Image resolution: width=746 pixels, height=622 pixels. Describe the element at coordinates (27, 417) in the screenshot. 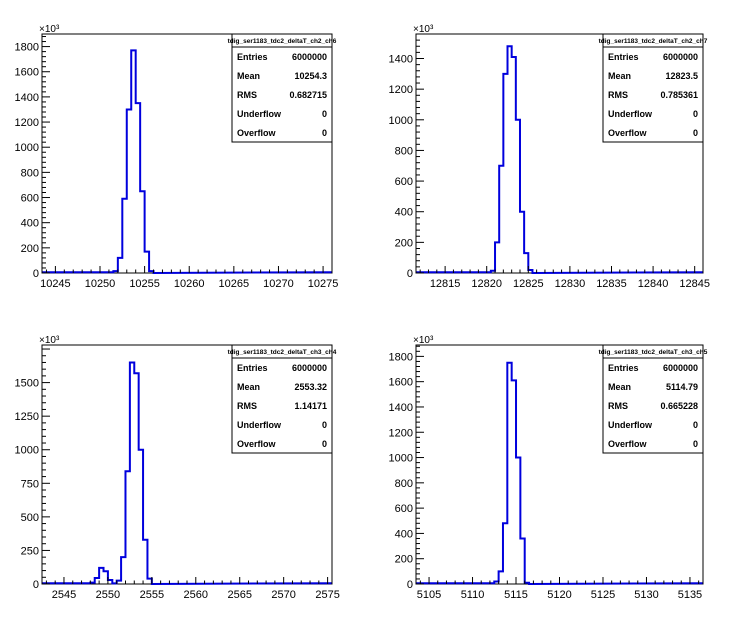

I see `y-tick-label: 1250` at that location.